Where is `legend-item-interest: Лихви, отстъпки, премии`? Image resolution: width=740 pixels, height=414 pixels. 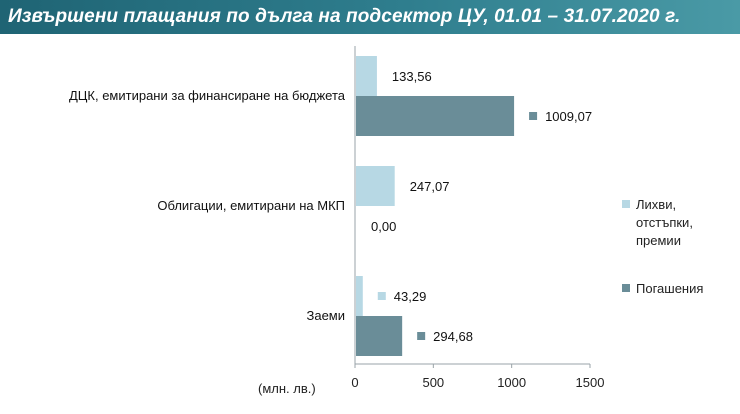
legend-item-interest: Лихви, отстъпки, премии is located at coordinates (678, 223).